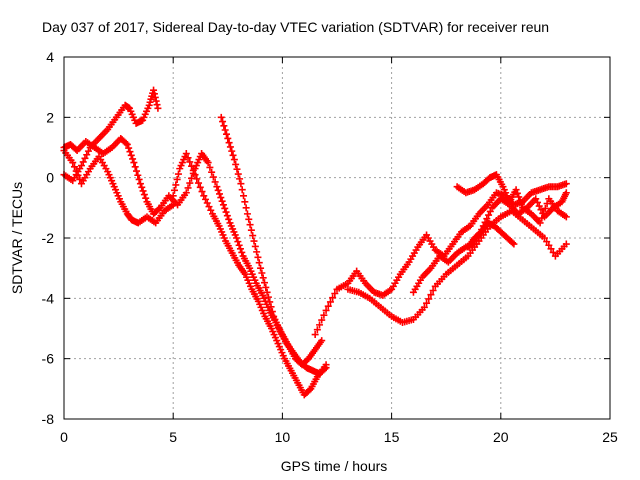 The height and width of the screenshot is (480, 640). I want to click on x-tick-label: 20, so click(501, 437).